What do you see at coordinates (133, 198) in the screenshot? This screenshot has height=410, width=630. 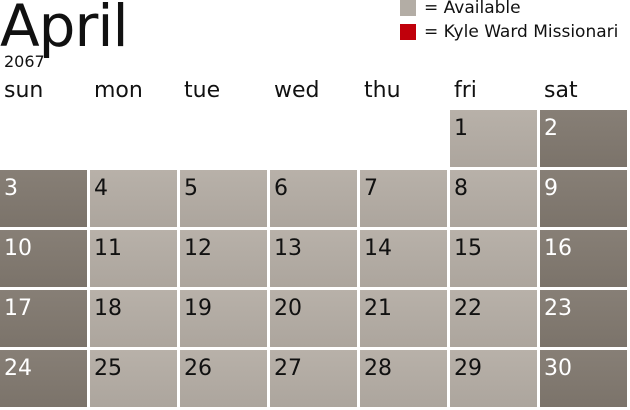 I see `day-cell: 4` at bounding box center [133, 198].